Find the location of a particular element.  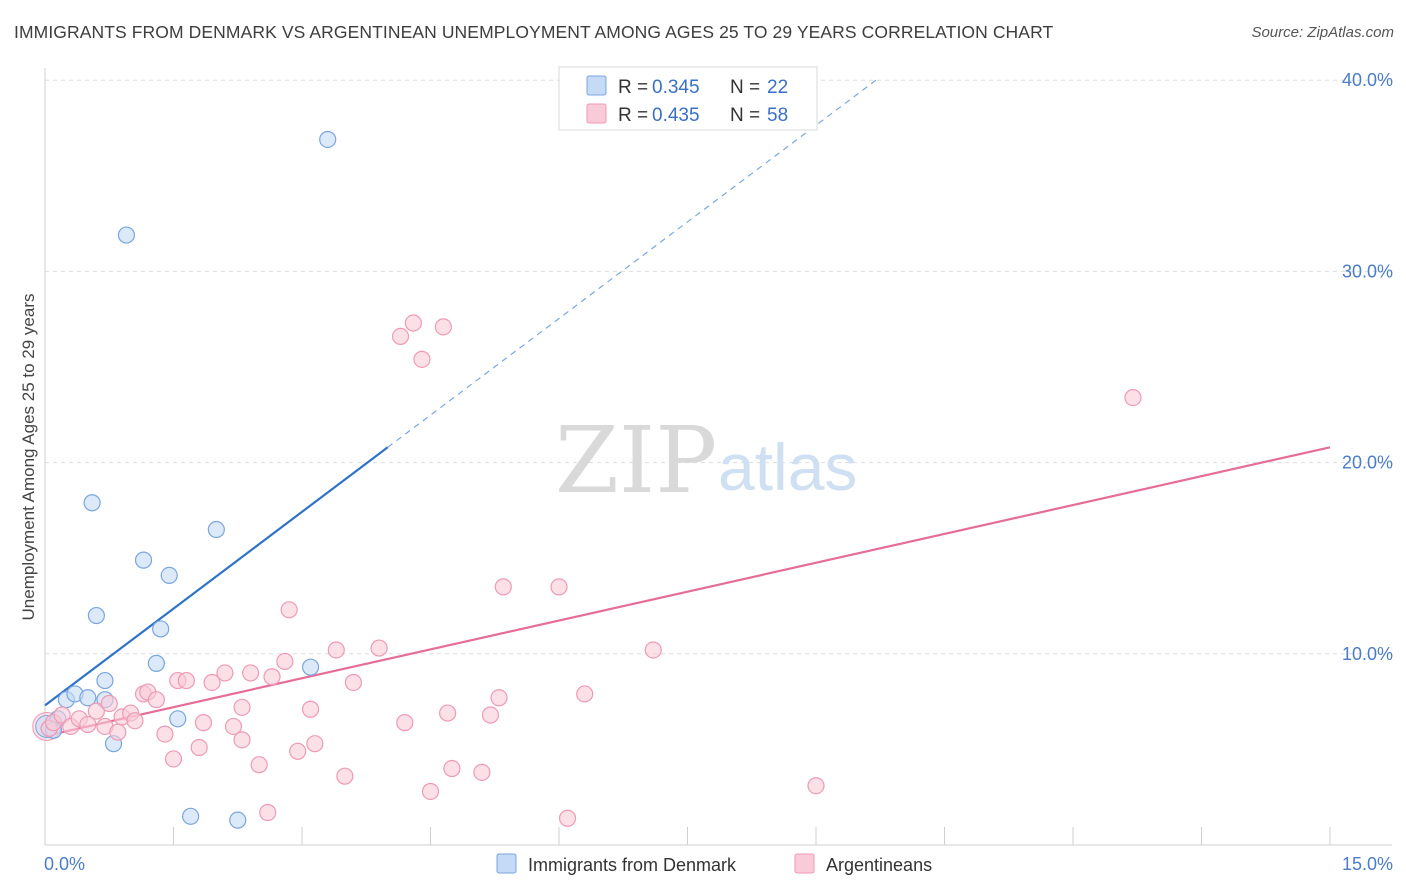

watermark-atlas: atlas is located at coordinates (787, 467).